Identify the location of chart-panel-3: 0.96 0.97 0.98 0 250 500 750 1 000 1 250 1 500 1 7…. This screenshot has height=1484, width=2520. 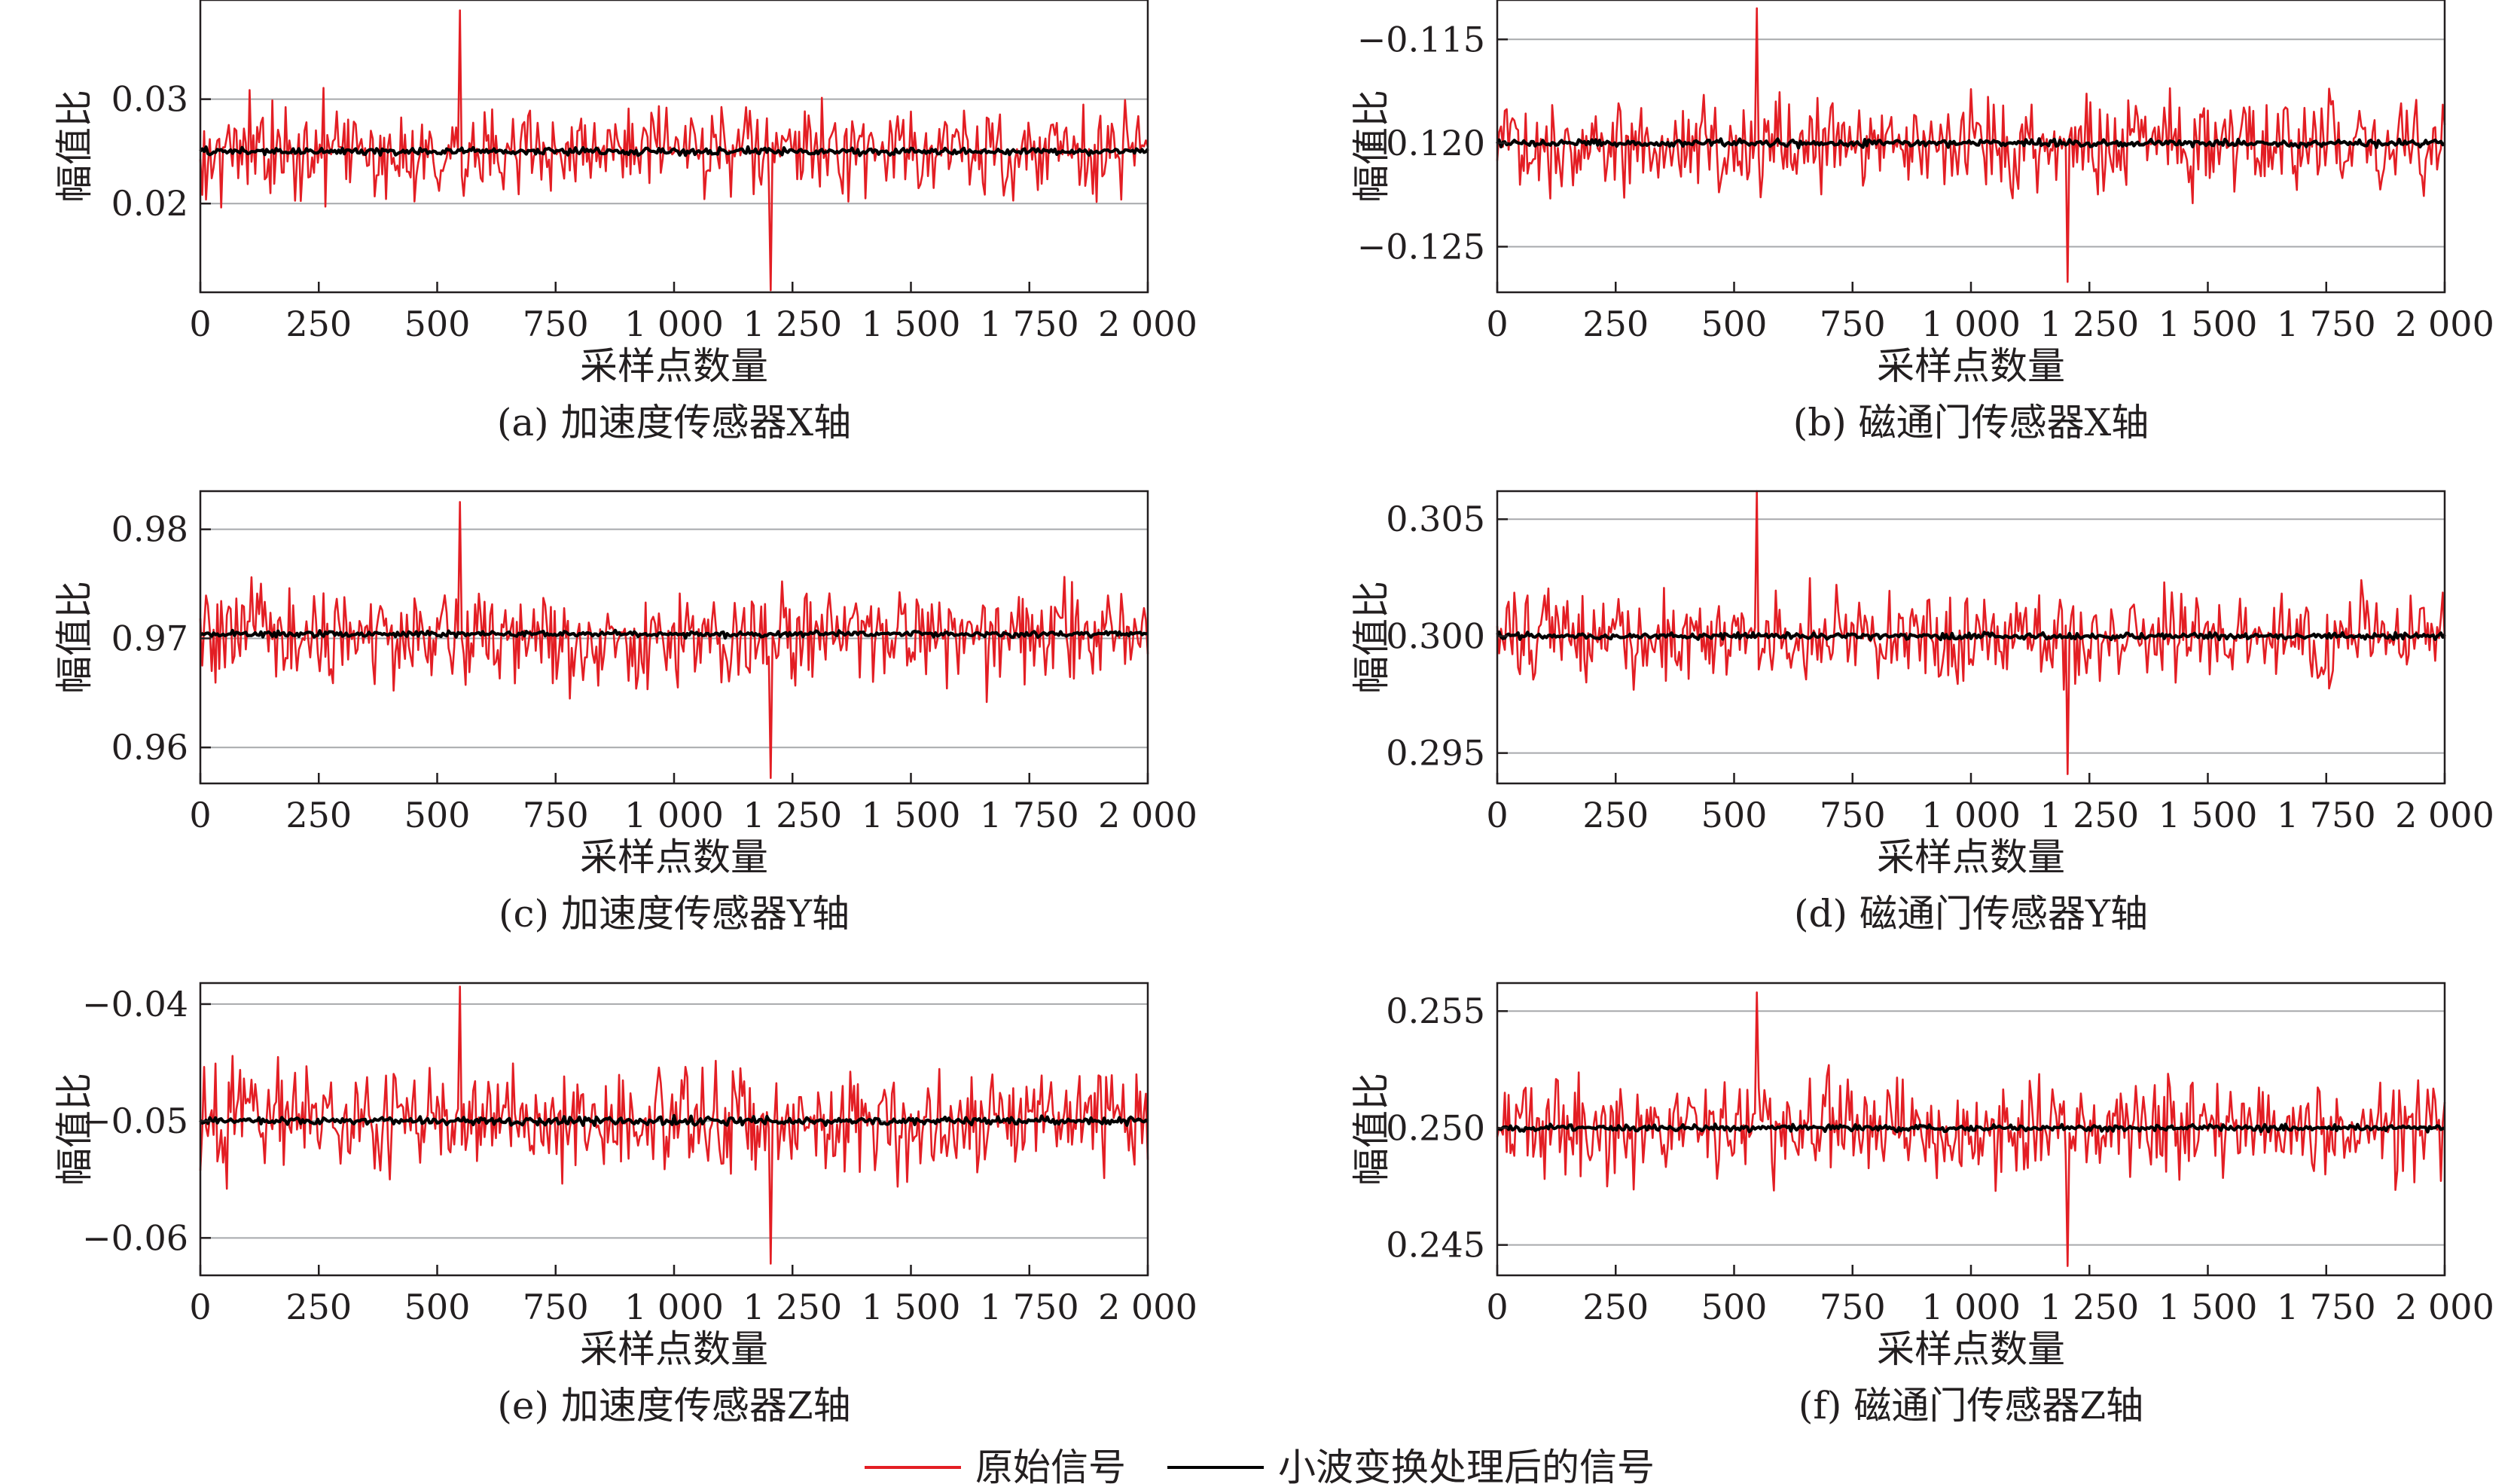
(625, 713).